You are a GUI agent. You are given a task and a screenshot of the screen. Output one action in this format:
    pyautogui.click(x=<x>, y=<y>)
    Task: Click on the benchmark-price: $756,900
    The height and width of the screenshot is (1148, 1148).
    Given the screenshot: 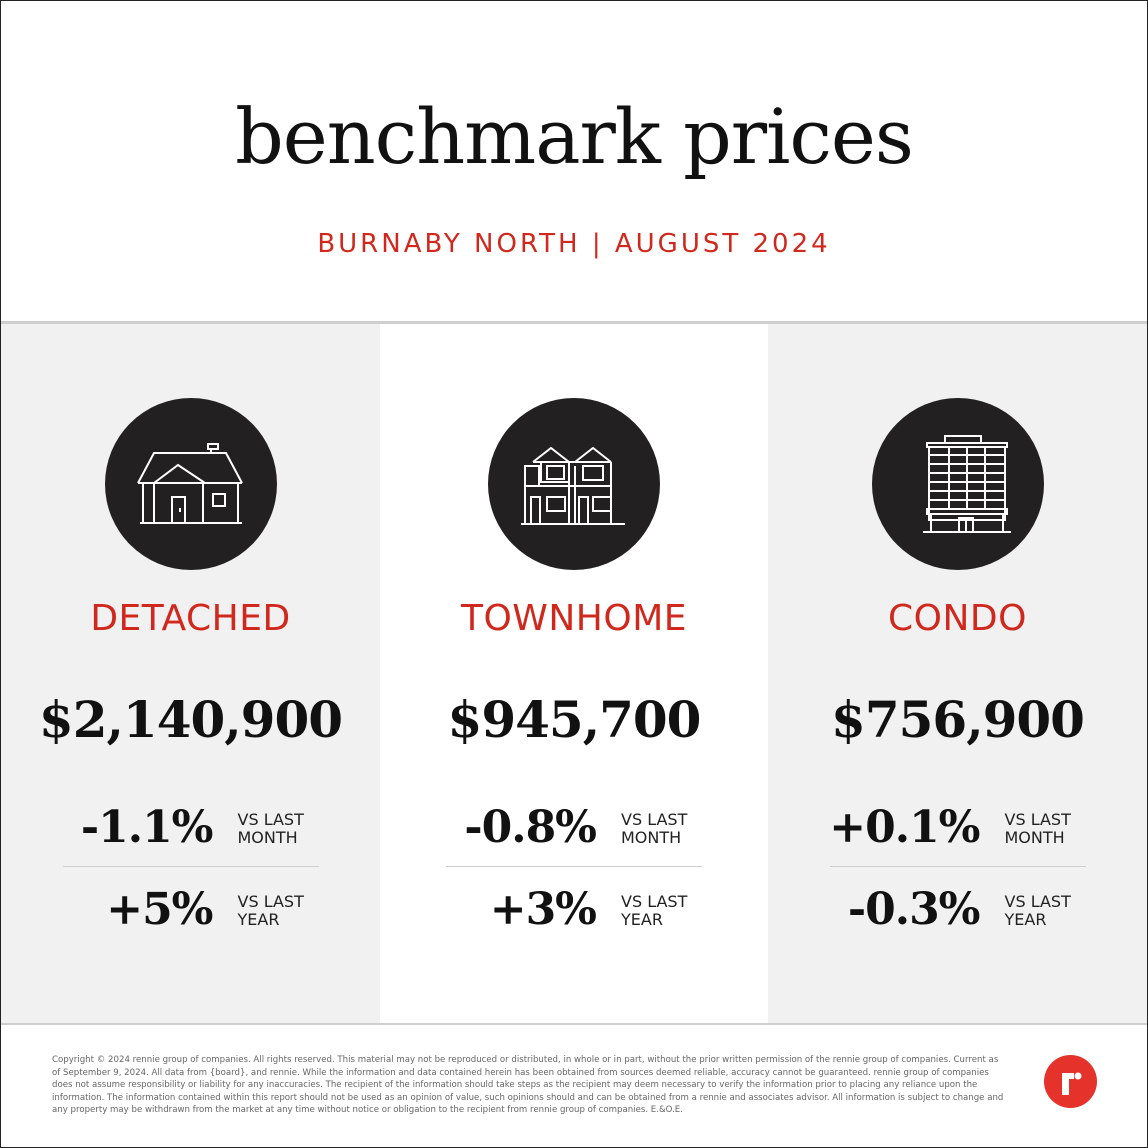 What is the action you would take?
    pyautogui.click(x=958, y=719)
    